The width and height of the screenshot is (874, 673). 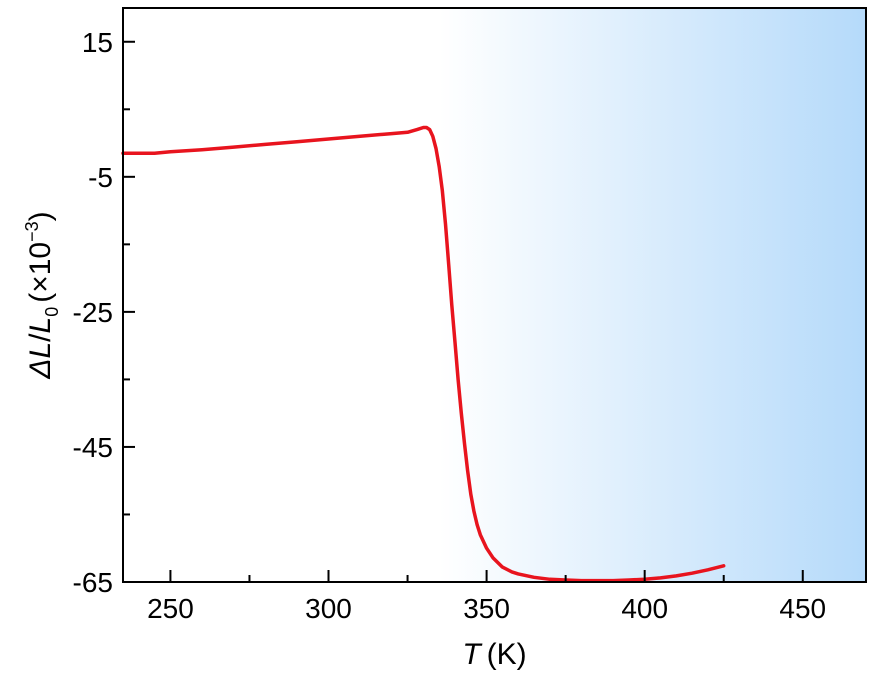 I want to click on y-axis-label: ΔL/L0(×10−3), so click(x=42, y=295).